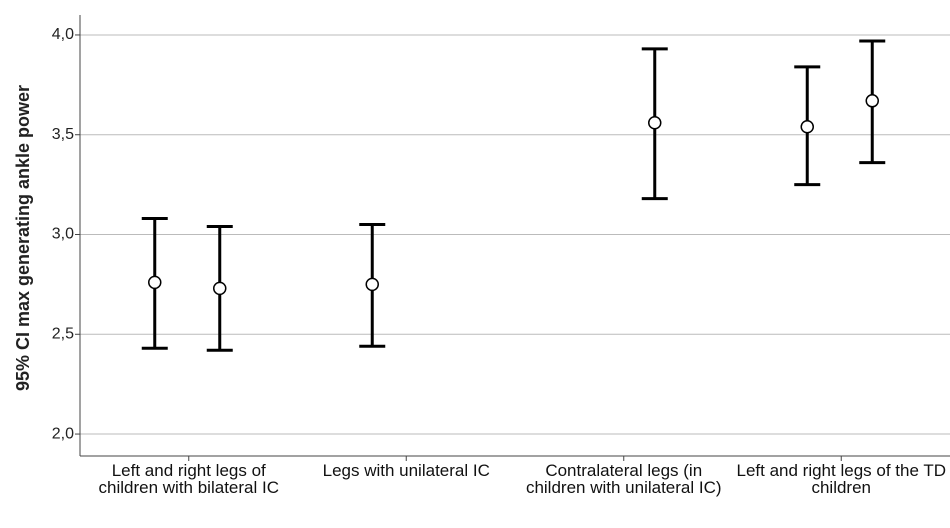 The height and width of the screenshot is (528, 950). What do you see at coordinates (63, 234) in the screenshot?
I see `y-tick-label: 3,0` at bounding box center [63, 234].